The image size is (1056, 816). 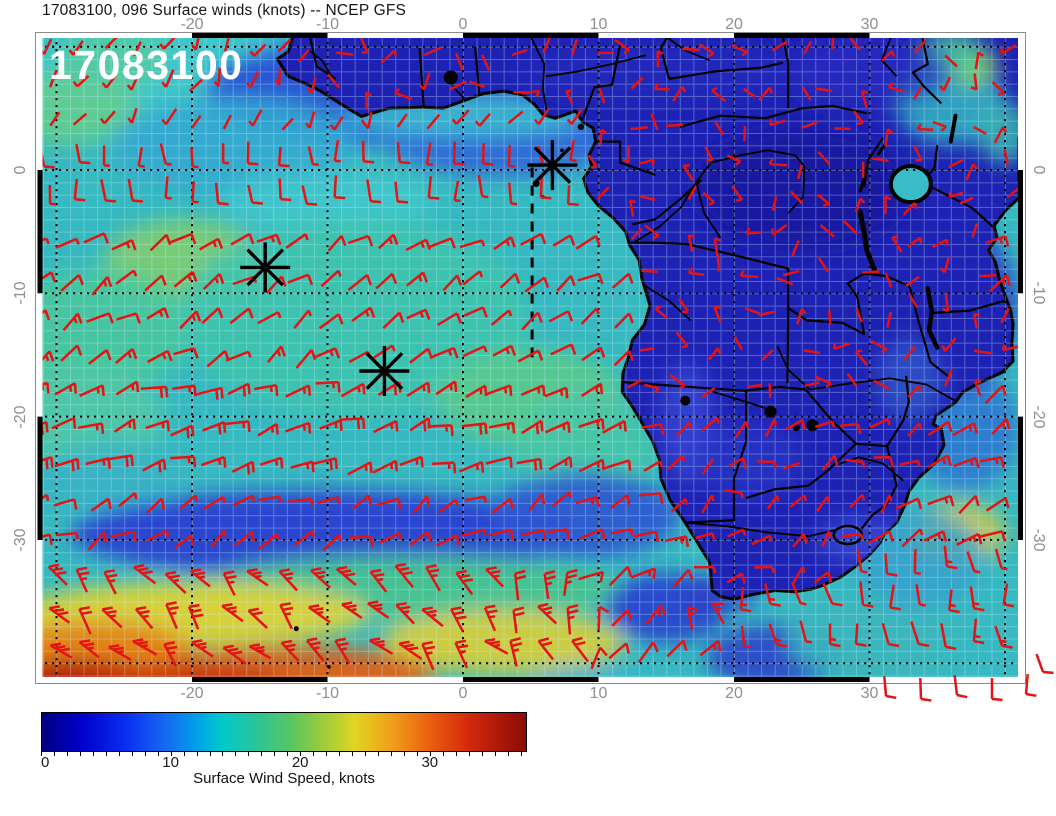 What do you see at coordinates (20, 293) in the screenshot?
I see `axis-tick-label-left: -10` at bounding box center [20, 293].